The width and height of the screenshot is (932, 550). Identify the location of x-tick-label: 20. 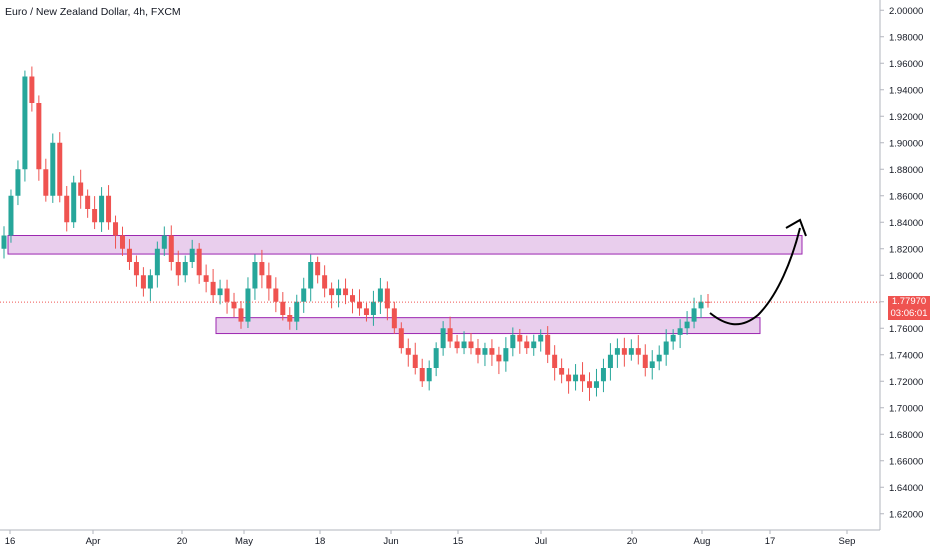
(632, 541).